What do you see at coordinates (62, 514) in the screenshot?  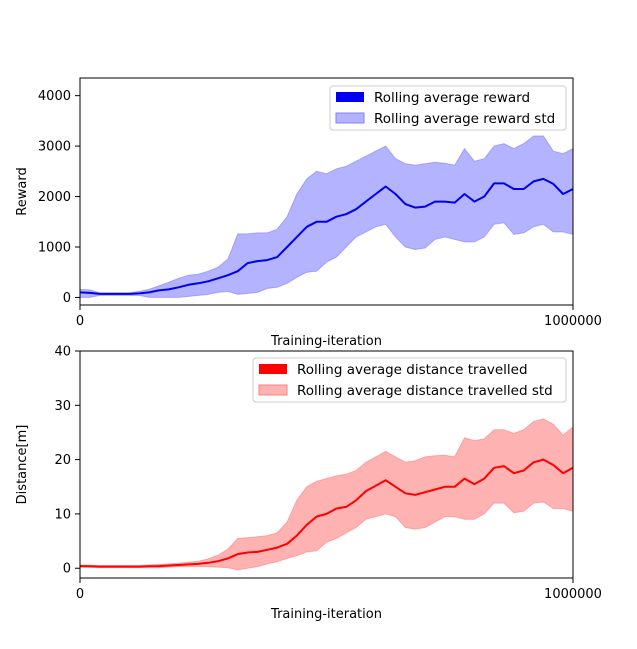 I see `y-tick-label: 10` at bounding box center [62, 514].